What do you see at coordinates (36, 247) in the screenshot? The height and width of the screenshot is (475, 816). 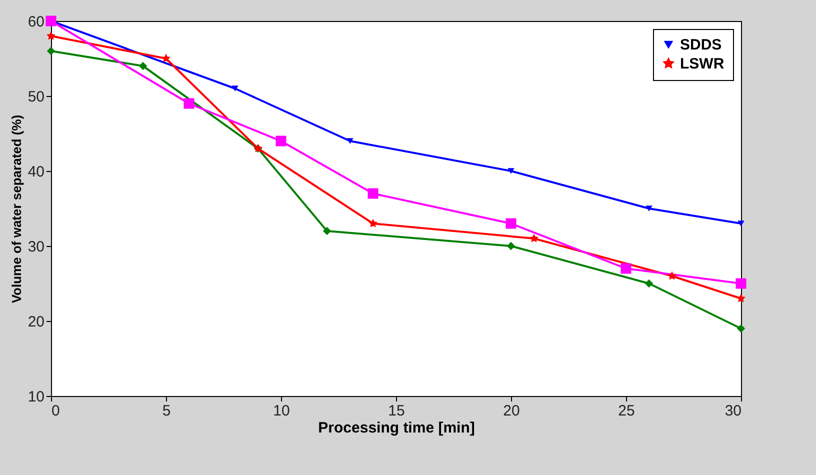 I see `y-tick-label: 30` at bounding box center [36, 247].